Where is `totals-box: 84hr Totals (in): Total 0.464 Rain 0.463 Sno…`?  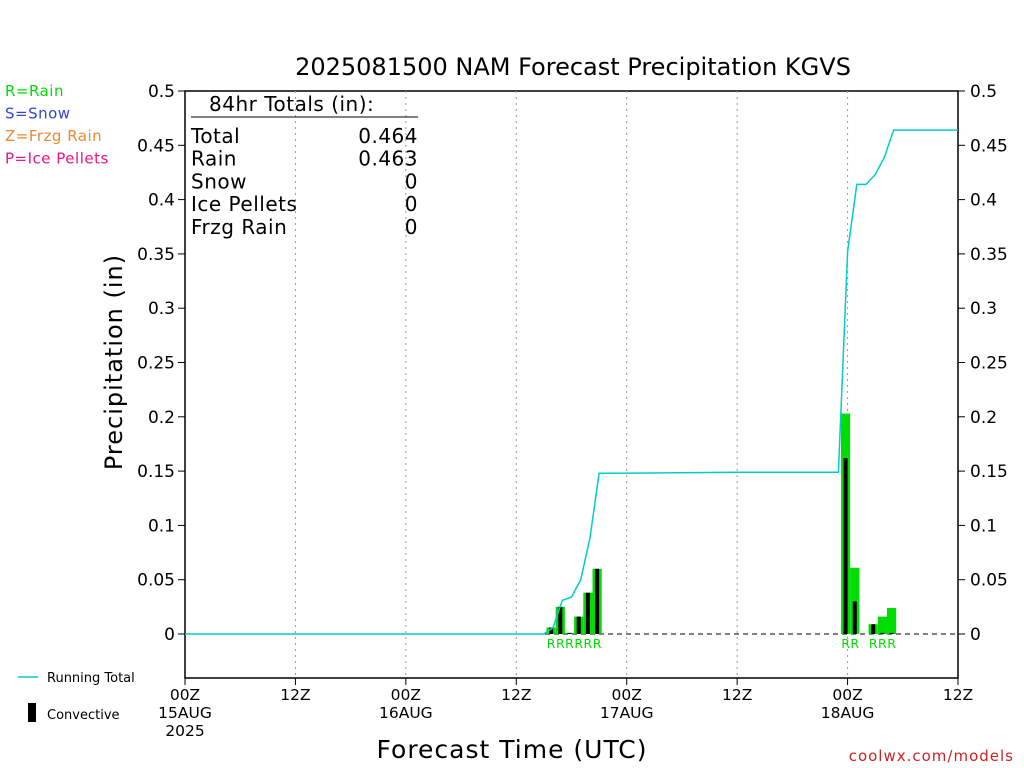 totals-box: 84hr Totals (in): Total 0.464 Rain 0.463 Sno… is located at coordinates (304, 165).